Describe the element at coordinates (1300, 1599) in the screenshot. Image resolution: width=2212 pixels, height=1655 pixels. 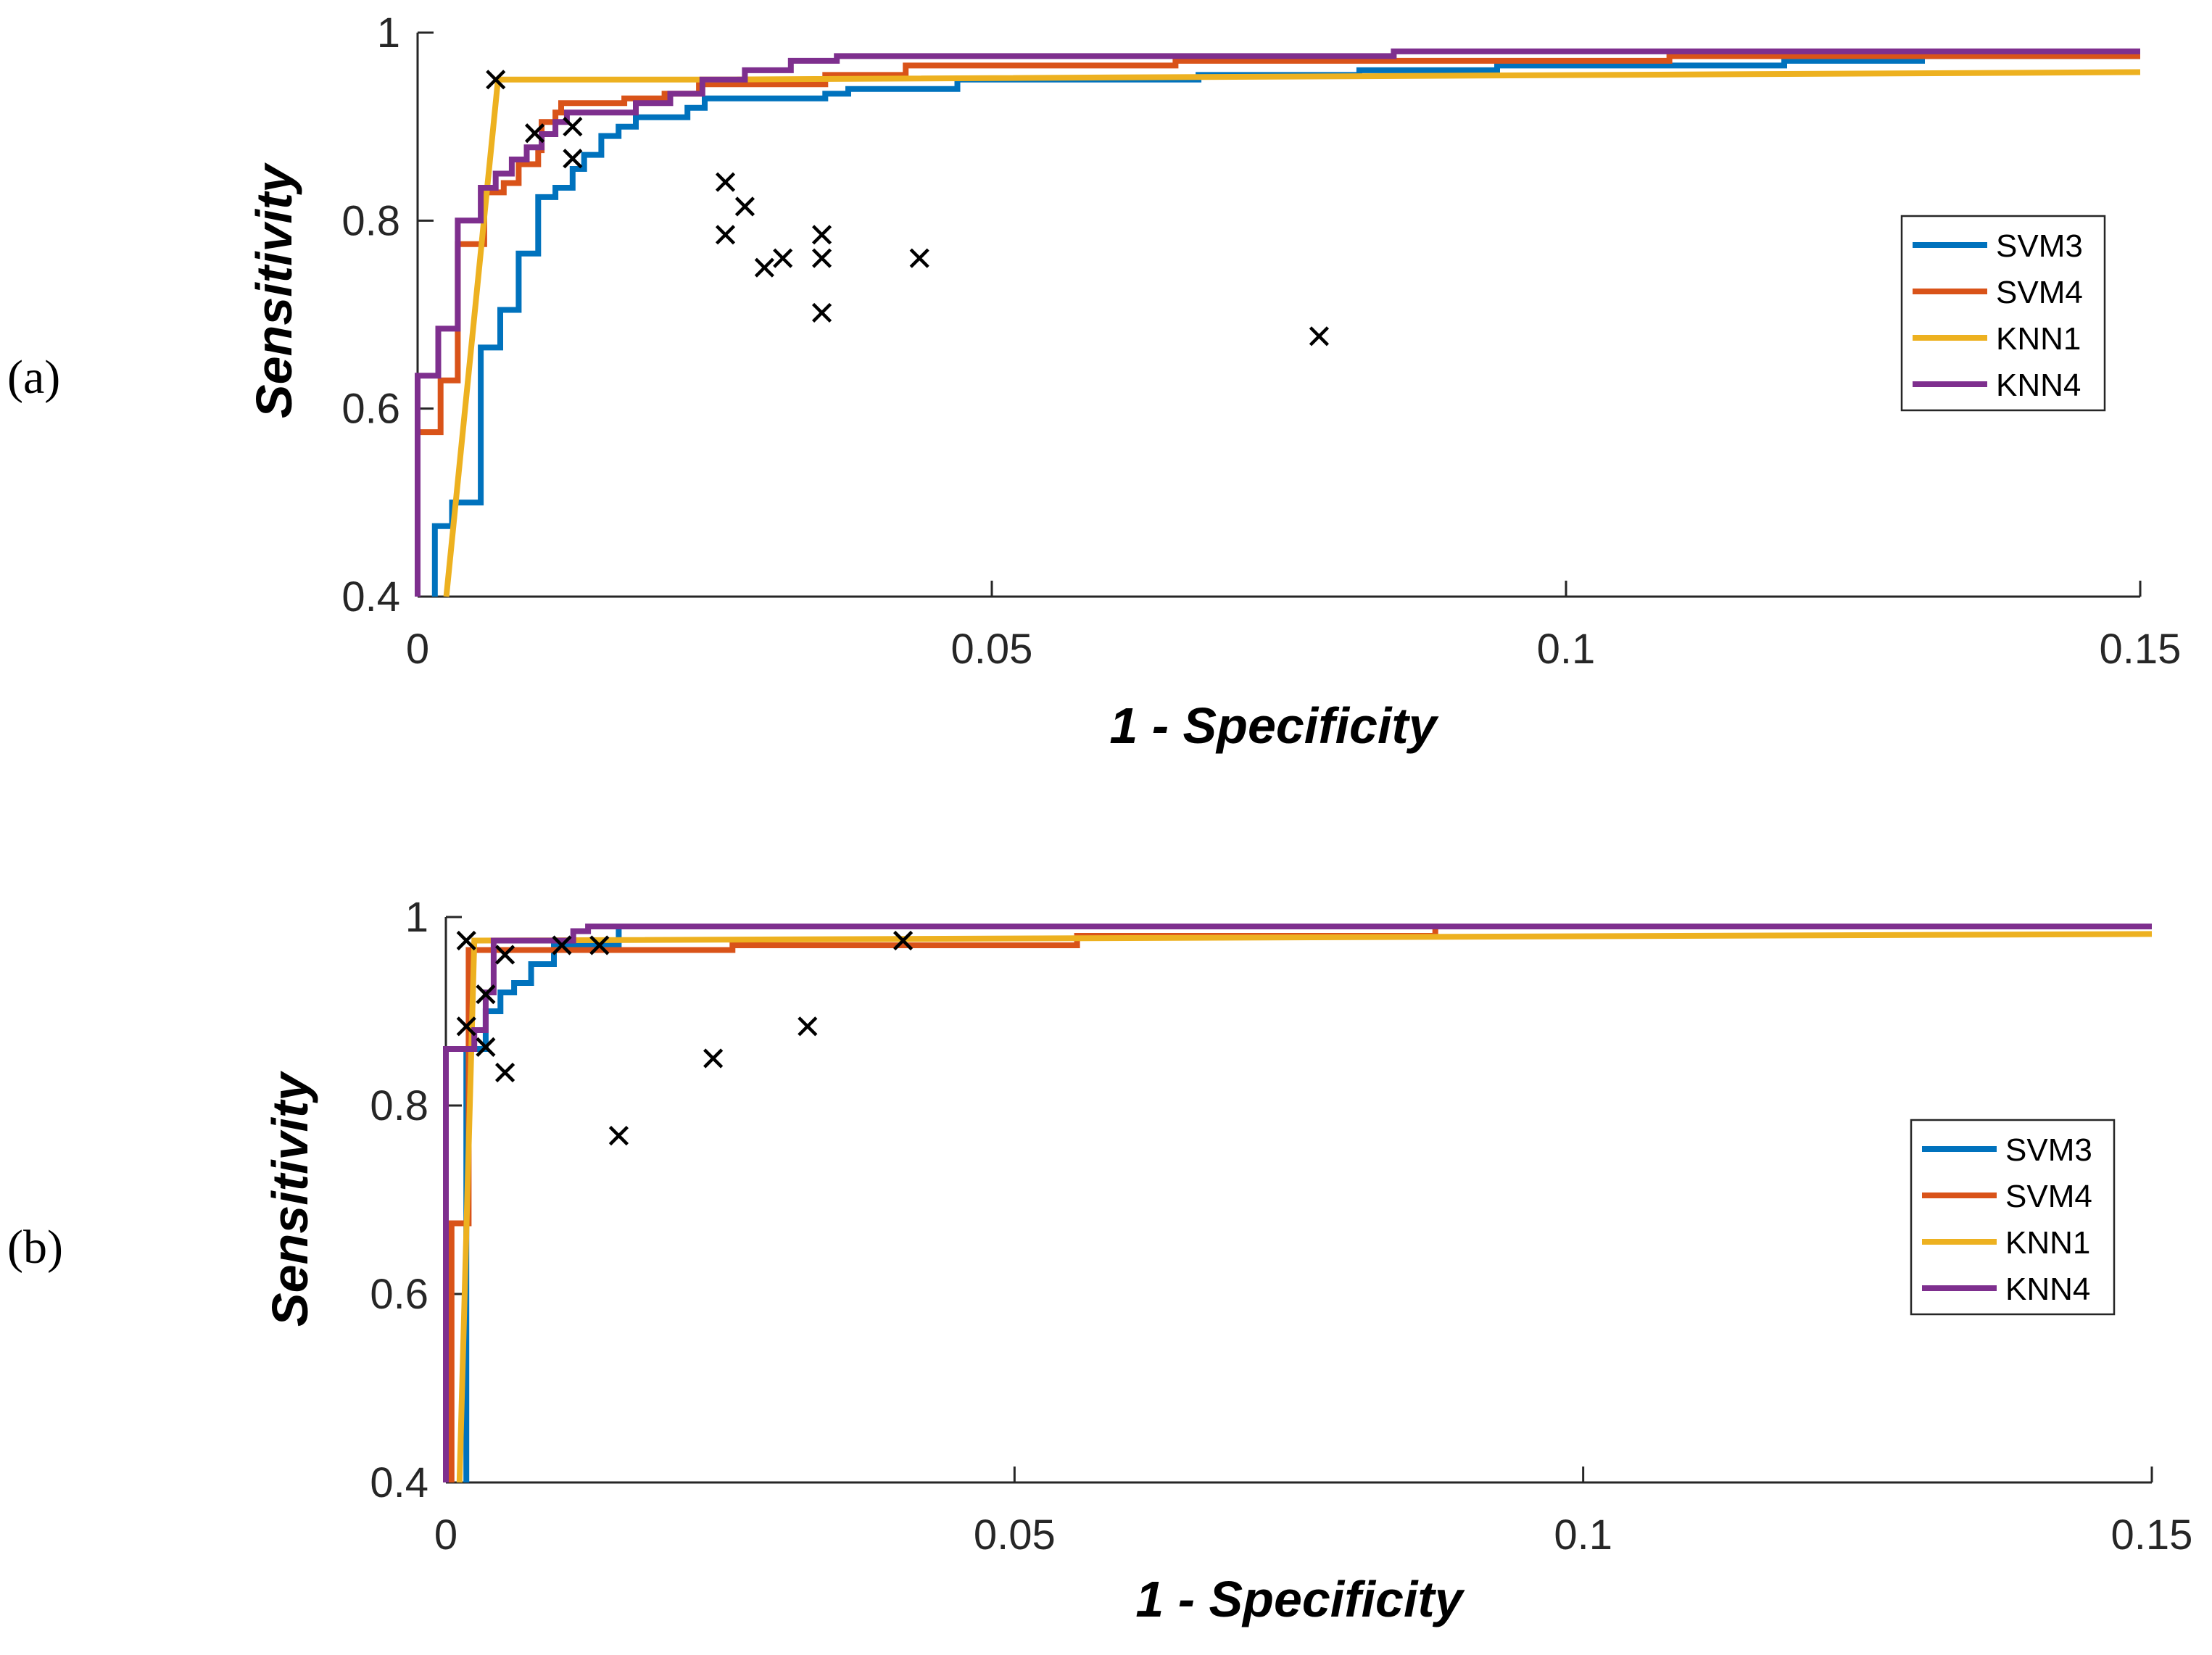
I see `x-axis-label-b: 1 - Specificity` at that location.